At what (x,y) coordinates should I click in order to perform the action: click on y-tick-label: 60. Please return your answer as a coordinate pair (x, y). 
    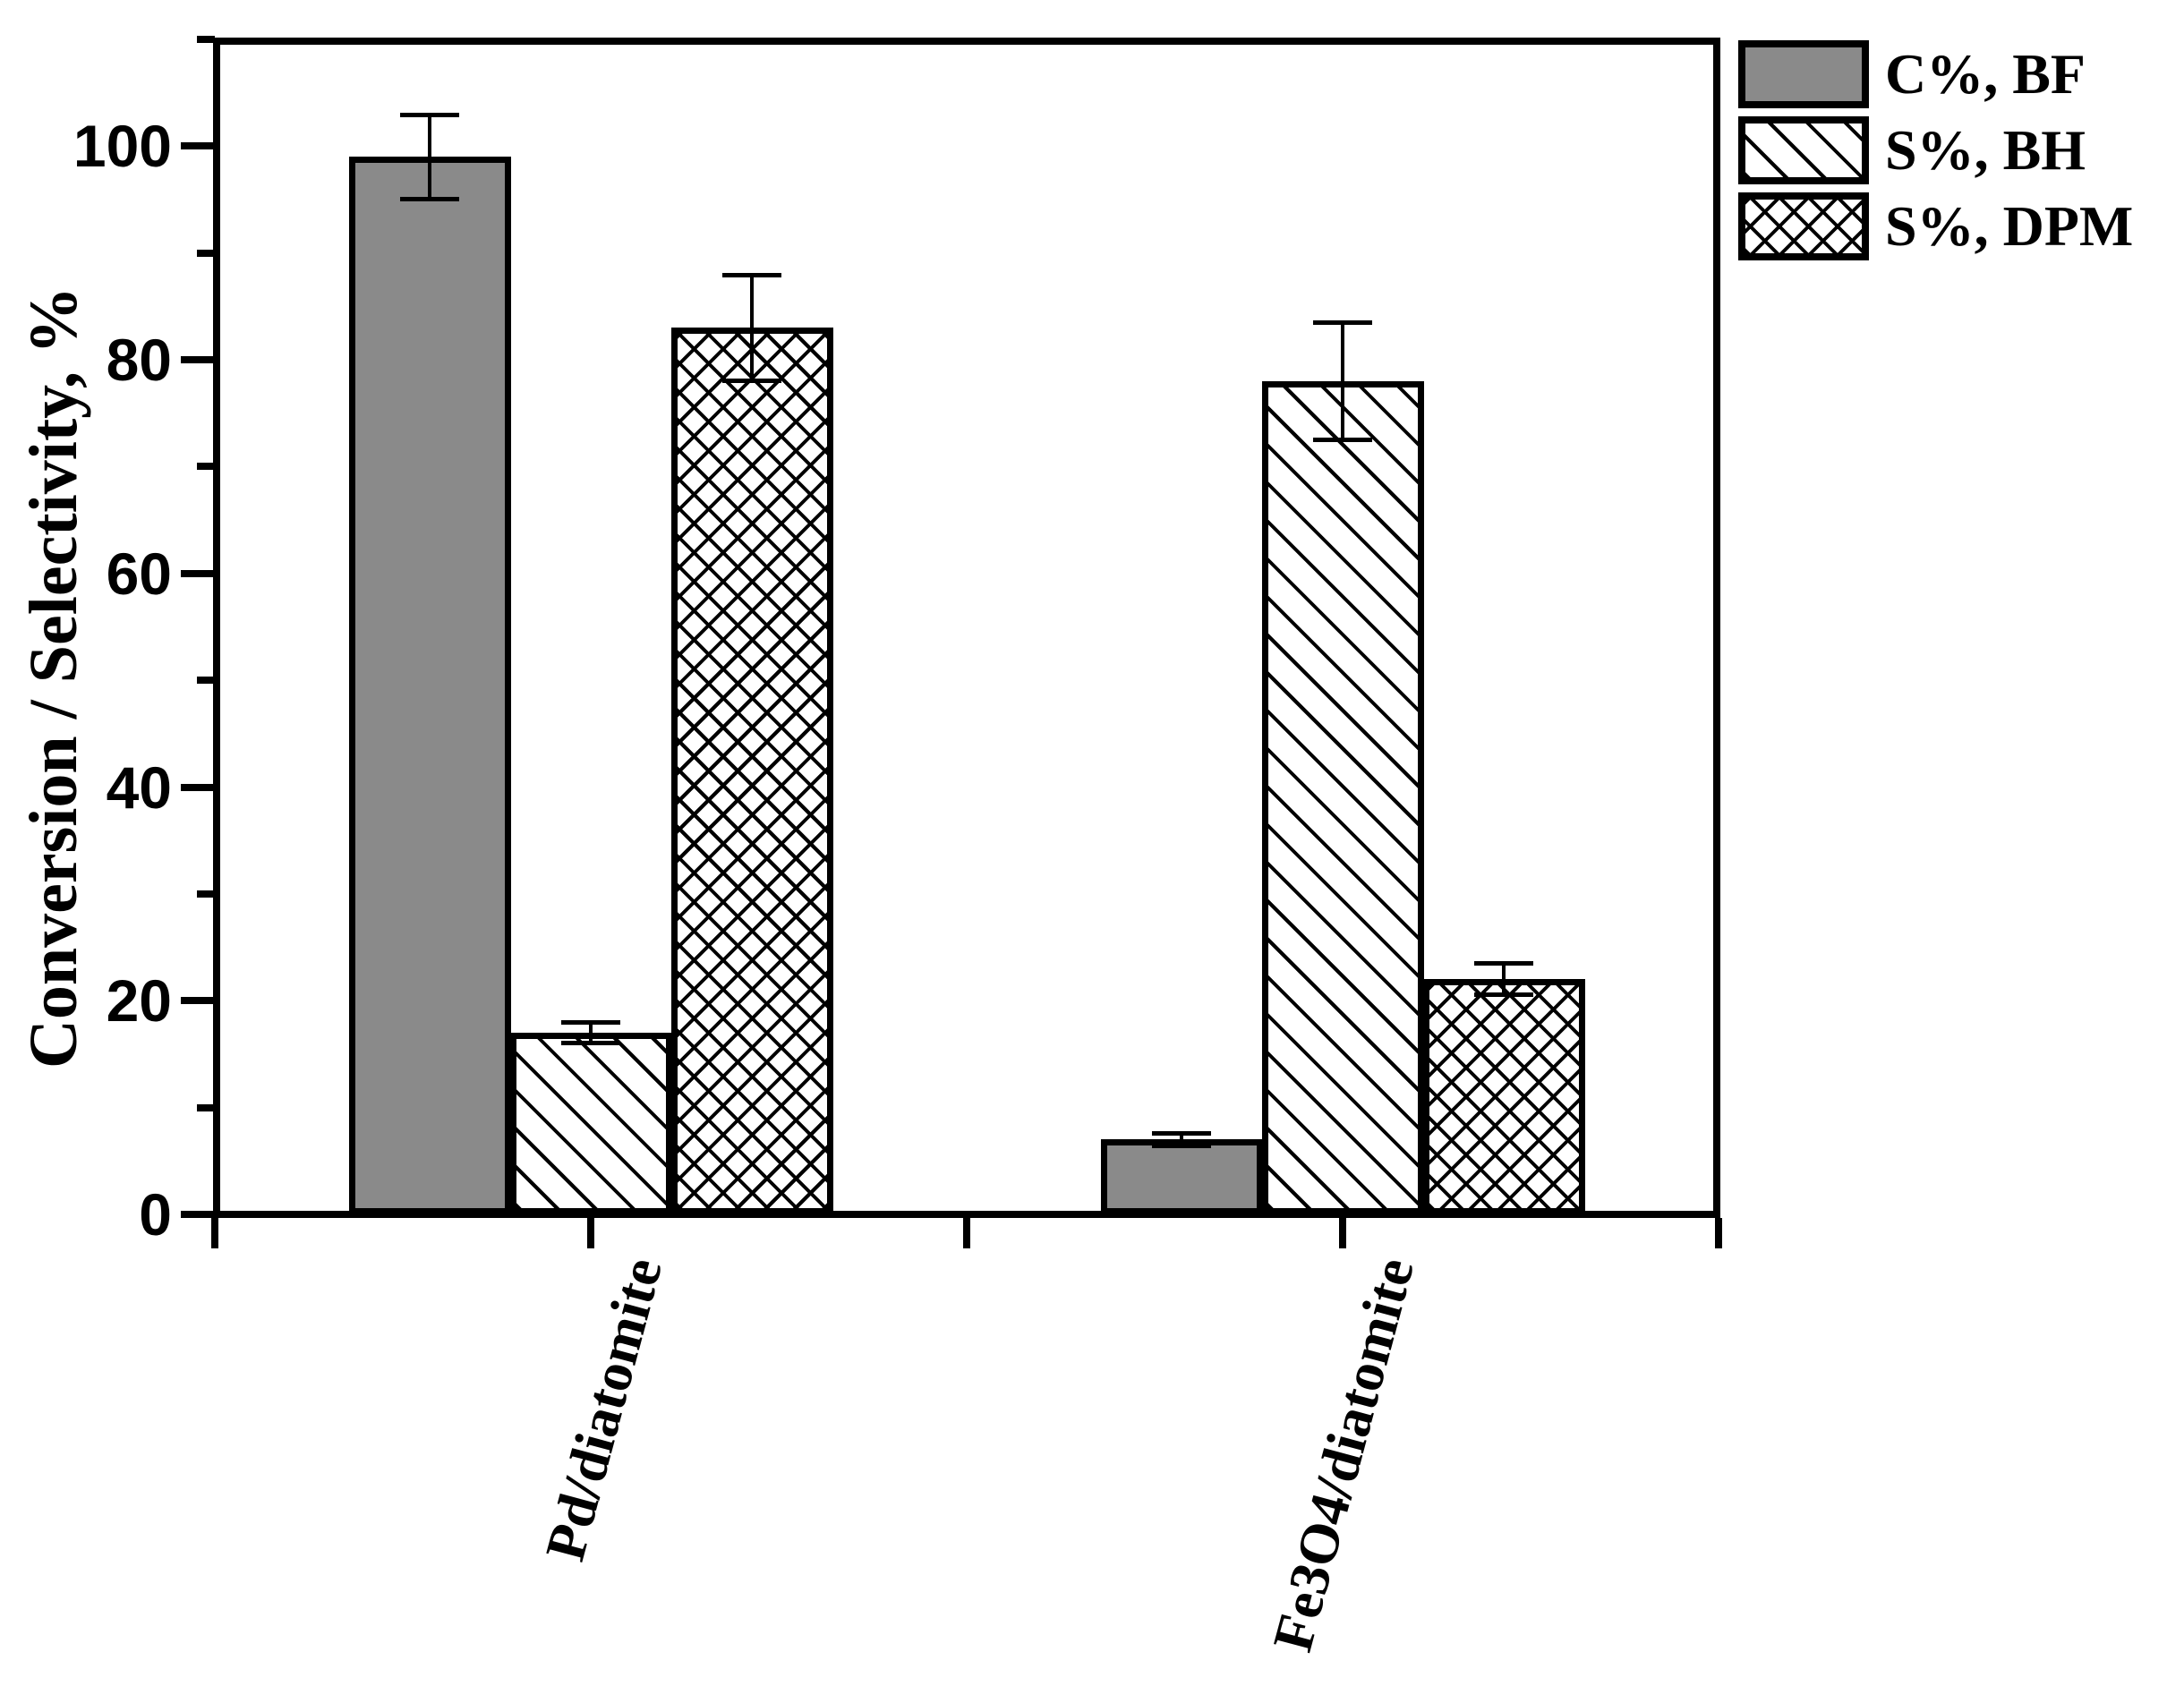
    Looking at the image, I should click on (139, 573).